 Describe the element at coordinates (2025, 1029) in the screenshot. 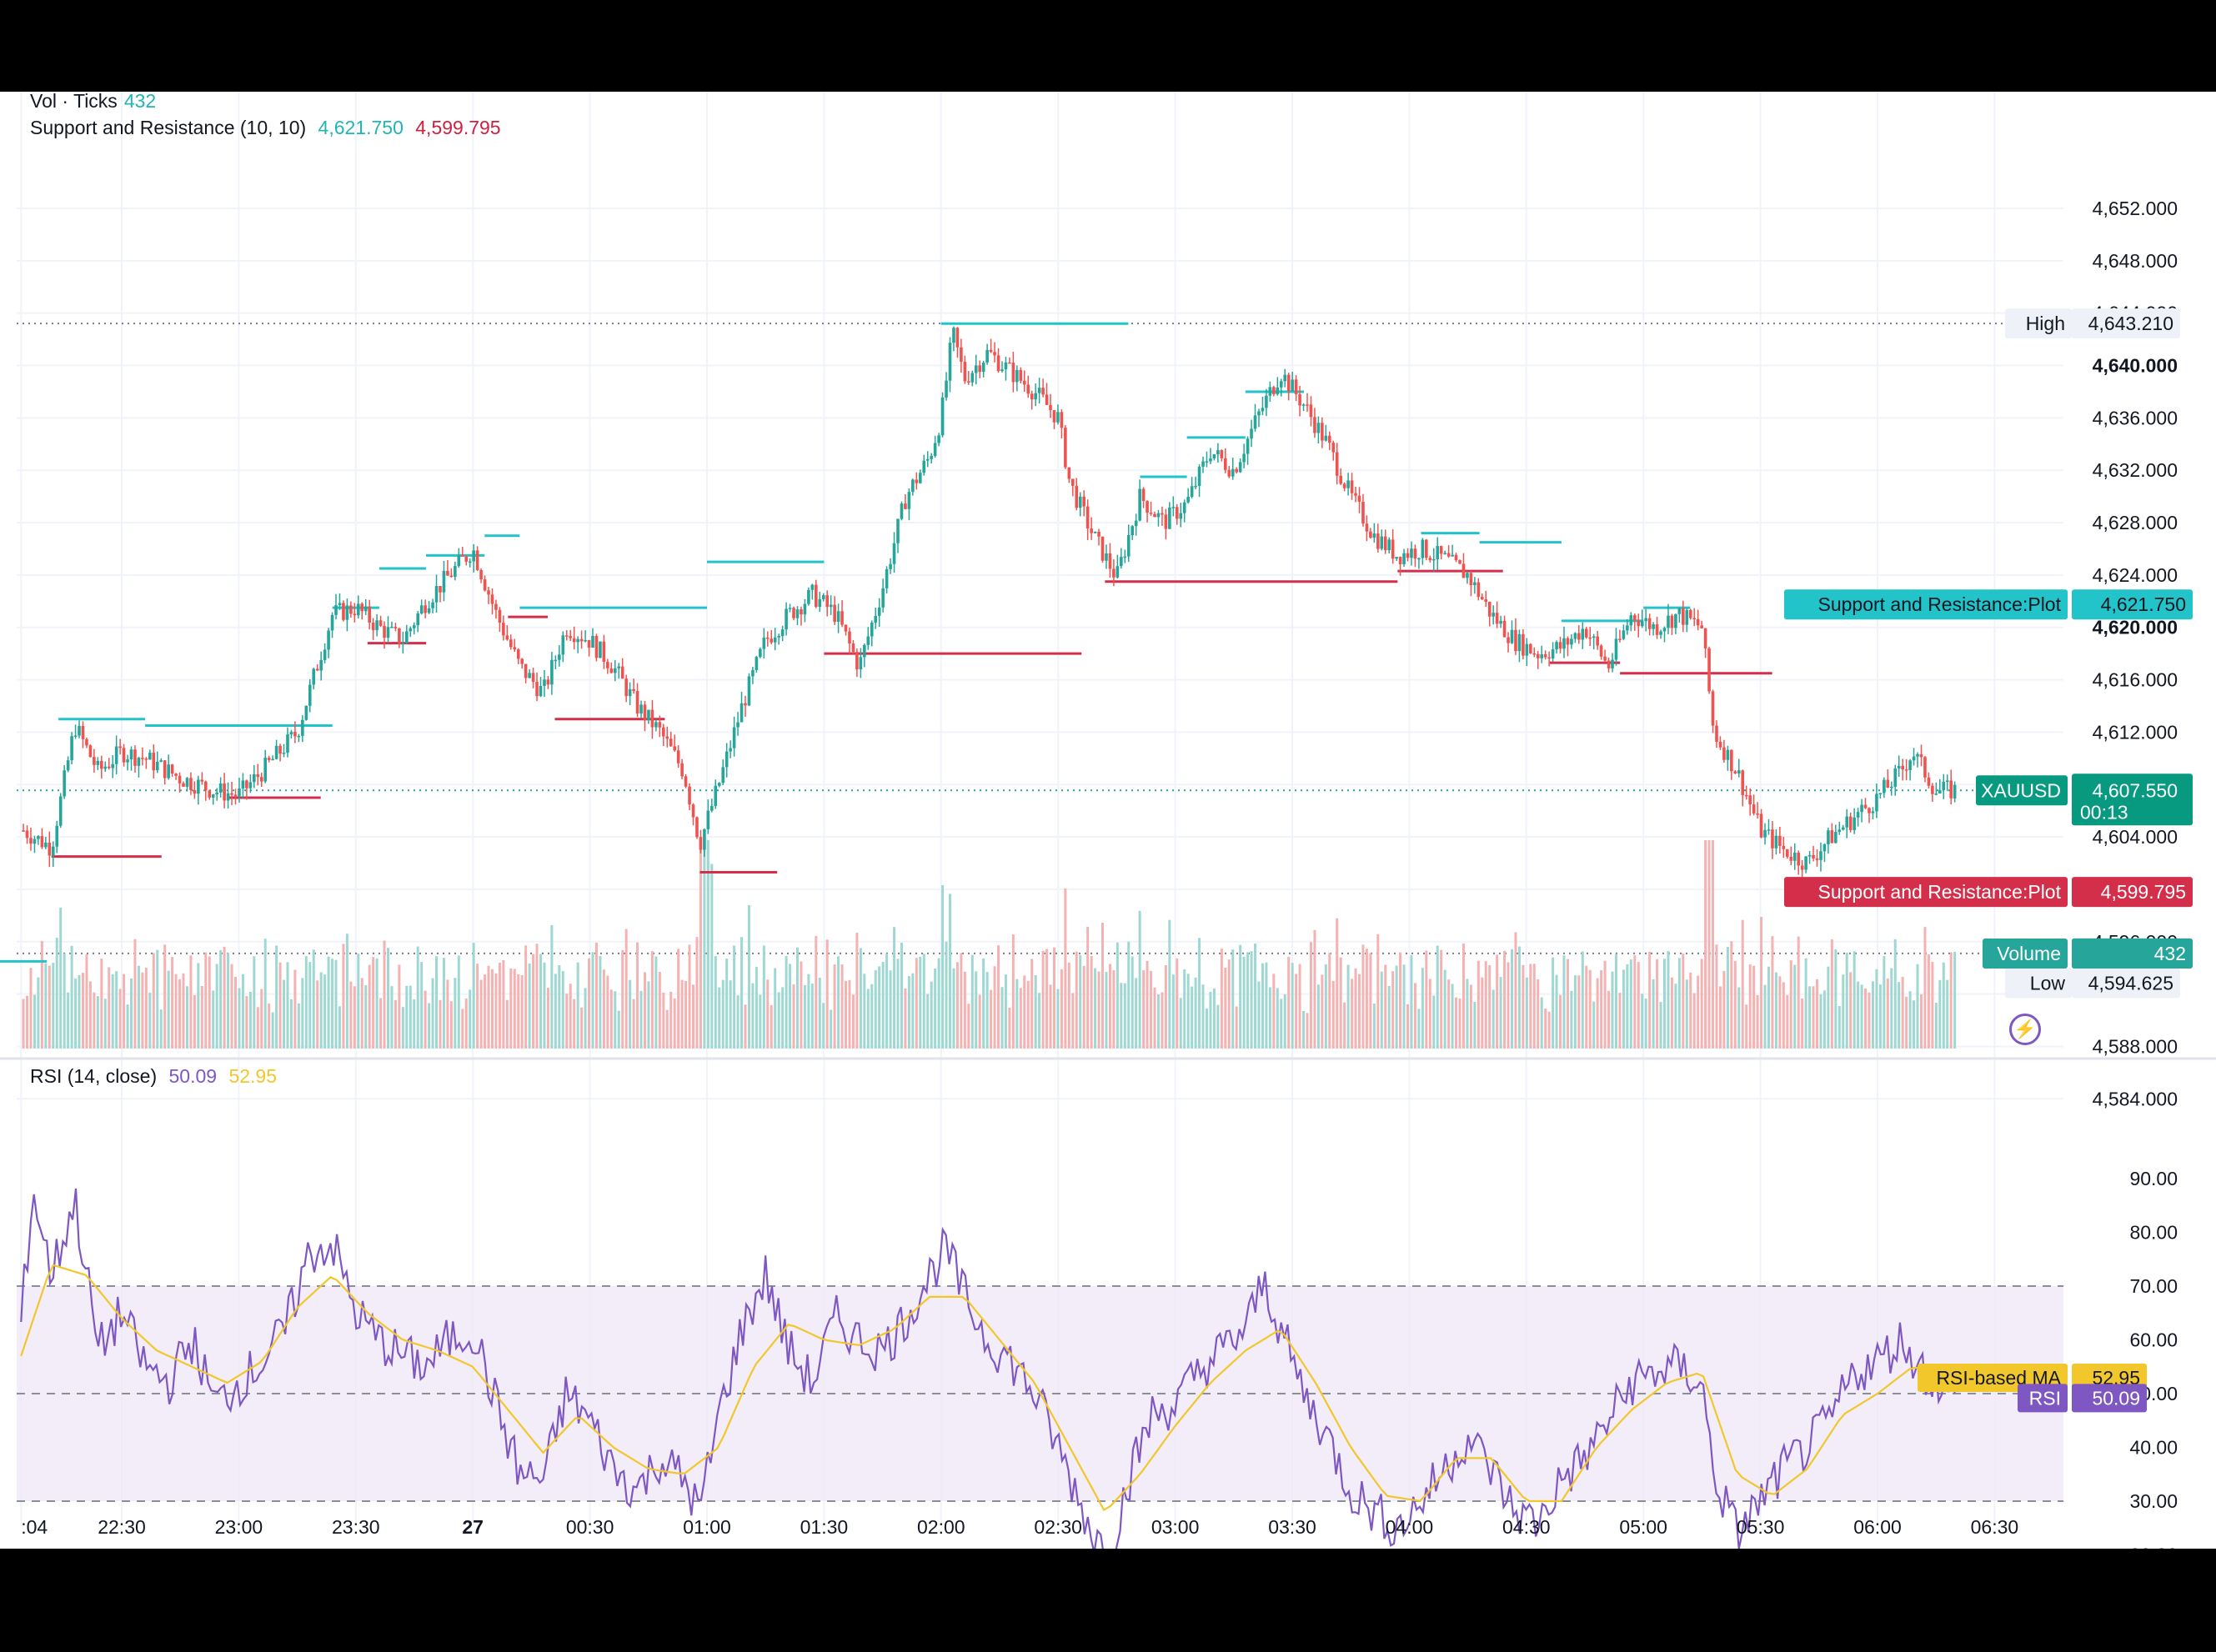

I see `lightning-icon: ⚡` at that location.